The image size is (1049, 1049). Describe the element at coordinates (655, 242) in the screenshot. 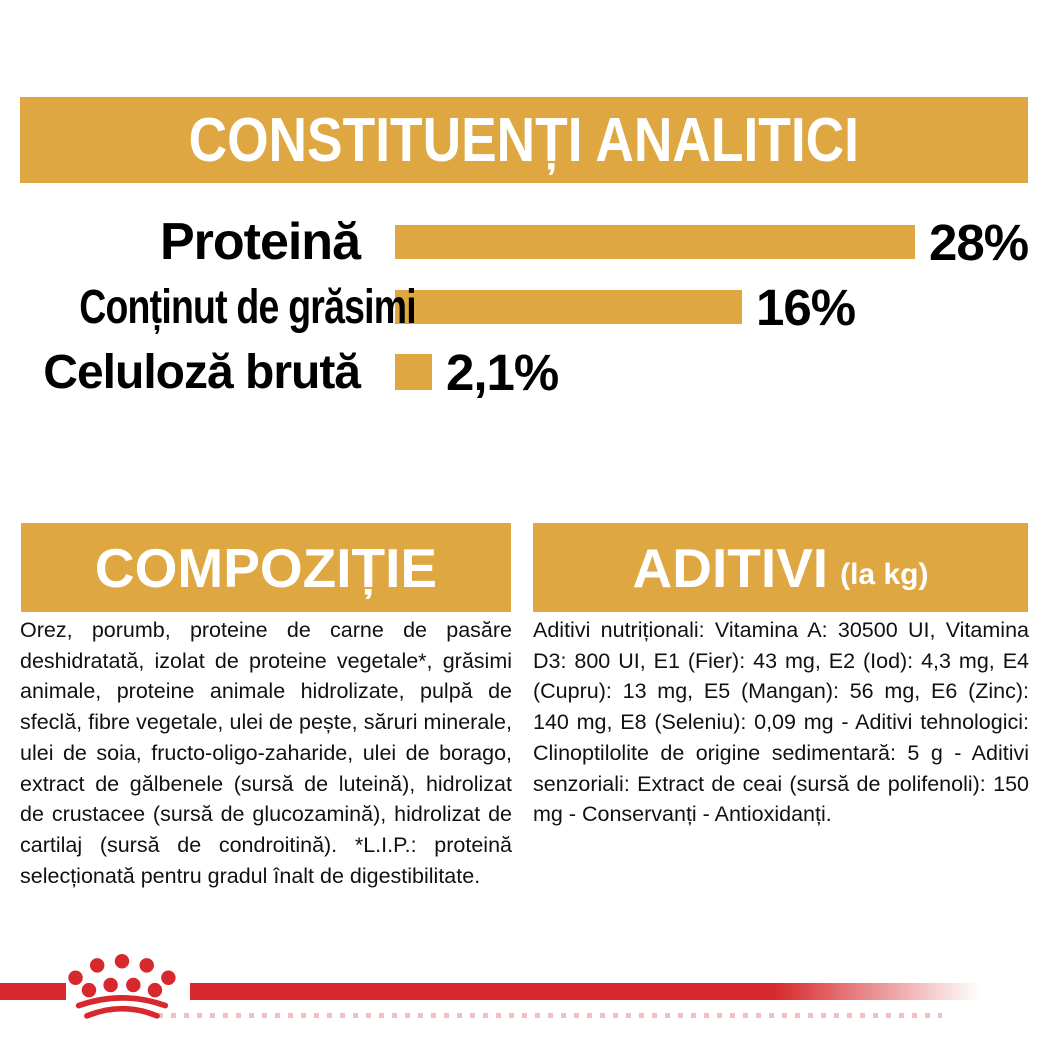

I see `chart-bar-protein` at that location.